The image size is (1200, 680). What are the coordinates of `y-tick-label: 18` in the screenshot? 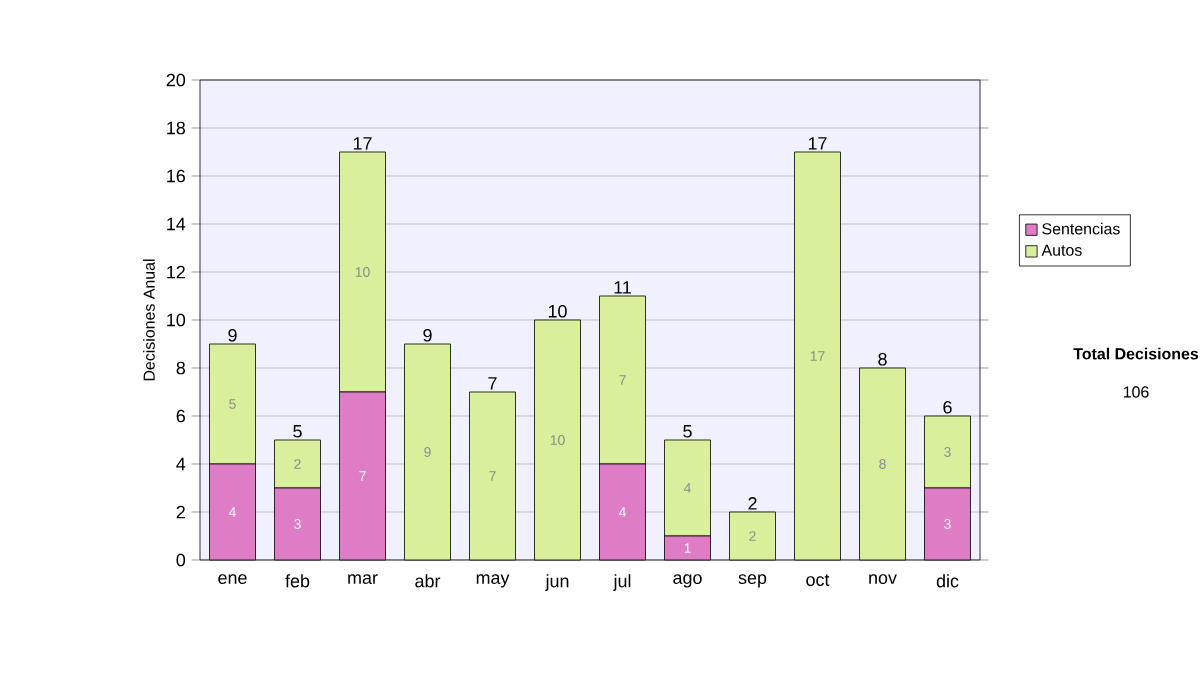 It's located at (176, 128).